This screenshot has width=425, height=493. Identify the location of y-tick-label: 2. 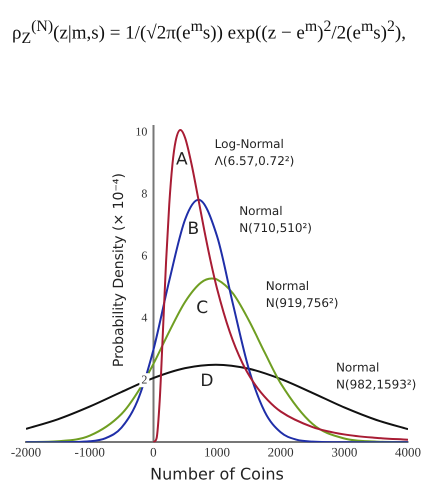
(144, 379).